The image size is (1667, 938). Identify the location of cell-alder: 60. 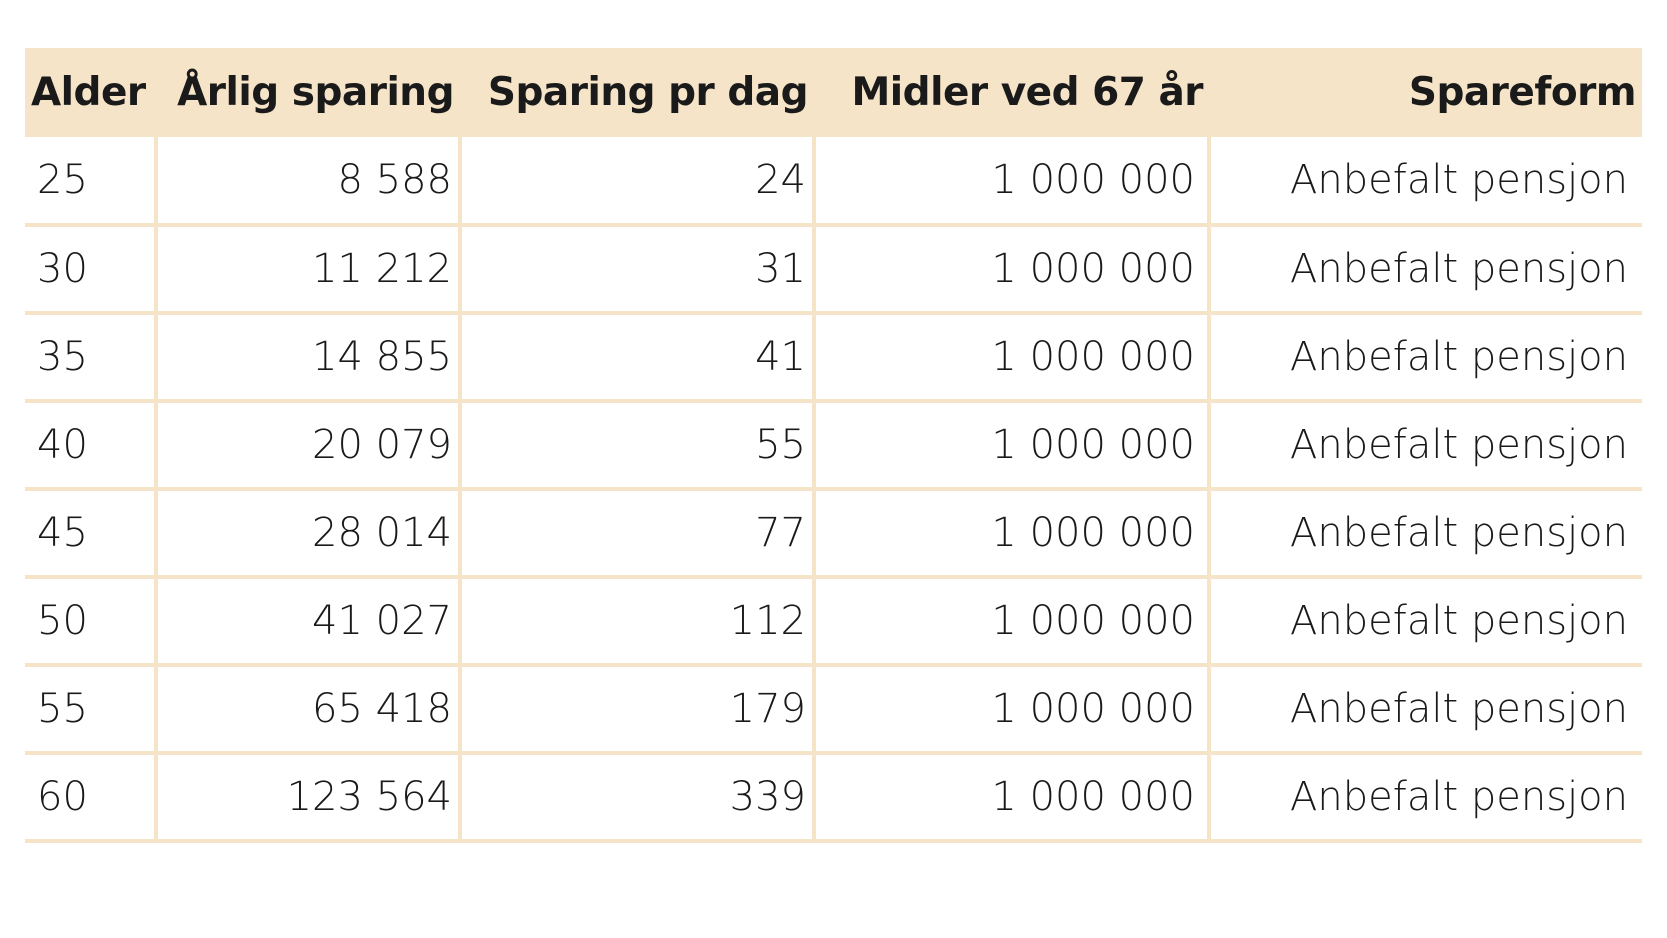
(62, 797).